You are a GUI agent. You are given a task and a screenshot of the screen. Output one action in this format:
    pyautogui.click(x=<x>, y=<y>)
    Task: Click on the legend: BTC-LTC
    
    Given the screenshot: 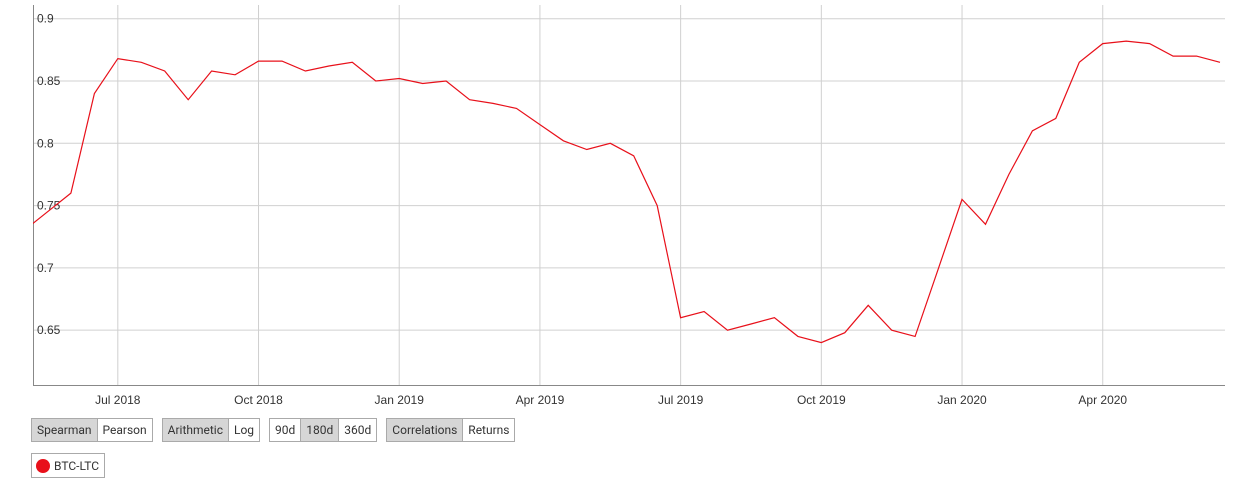 What is the action you would take?
    pyautogui.click(x=68, y=465)
    